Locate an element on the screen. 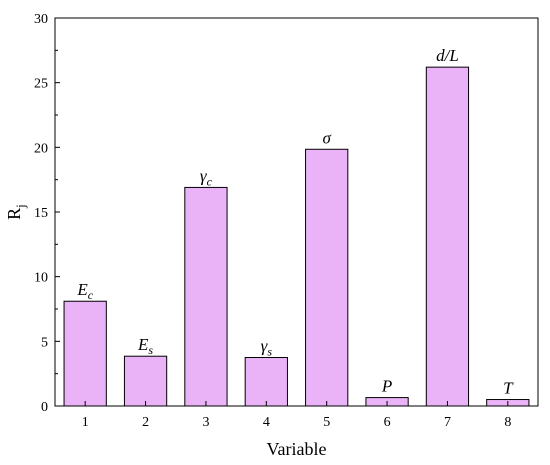 The height and width of the screenshot is (465, 550). y-axis-ticks: 0 5 10 15 20 25 30 is located at coordinates (47, 213).